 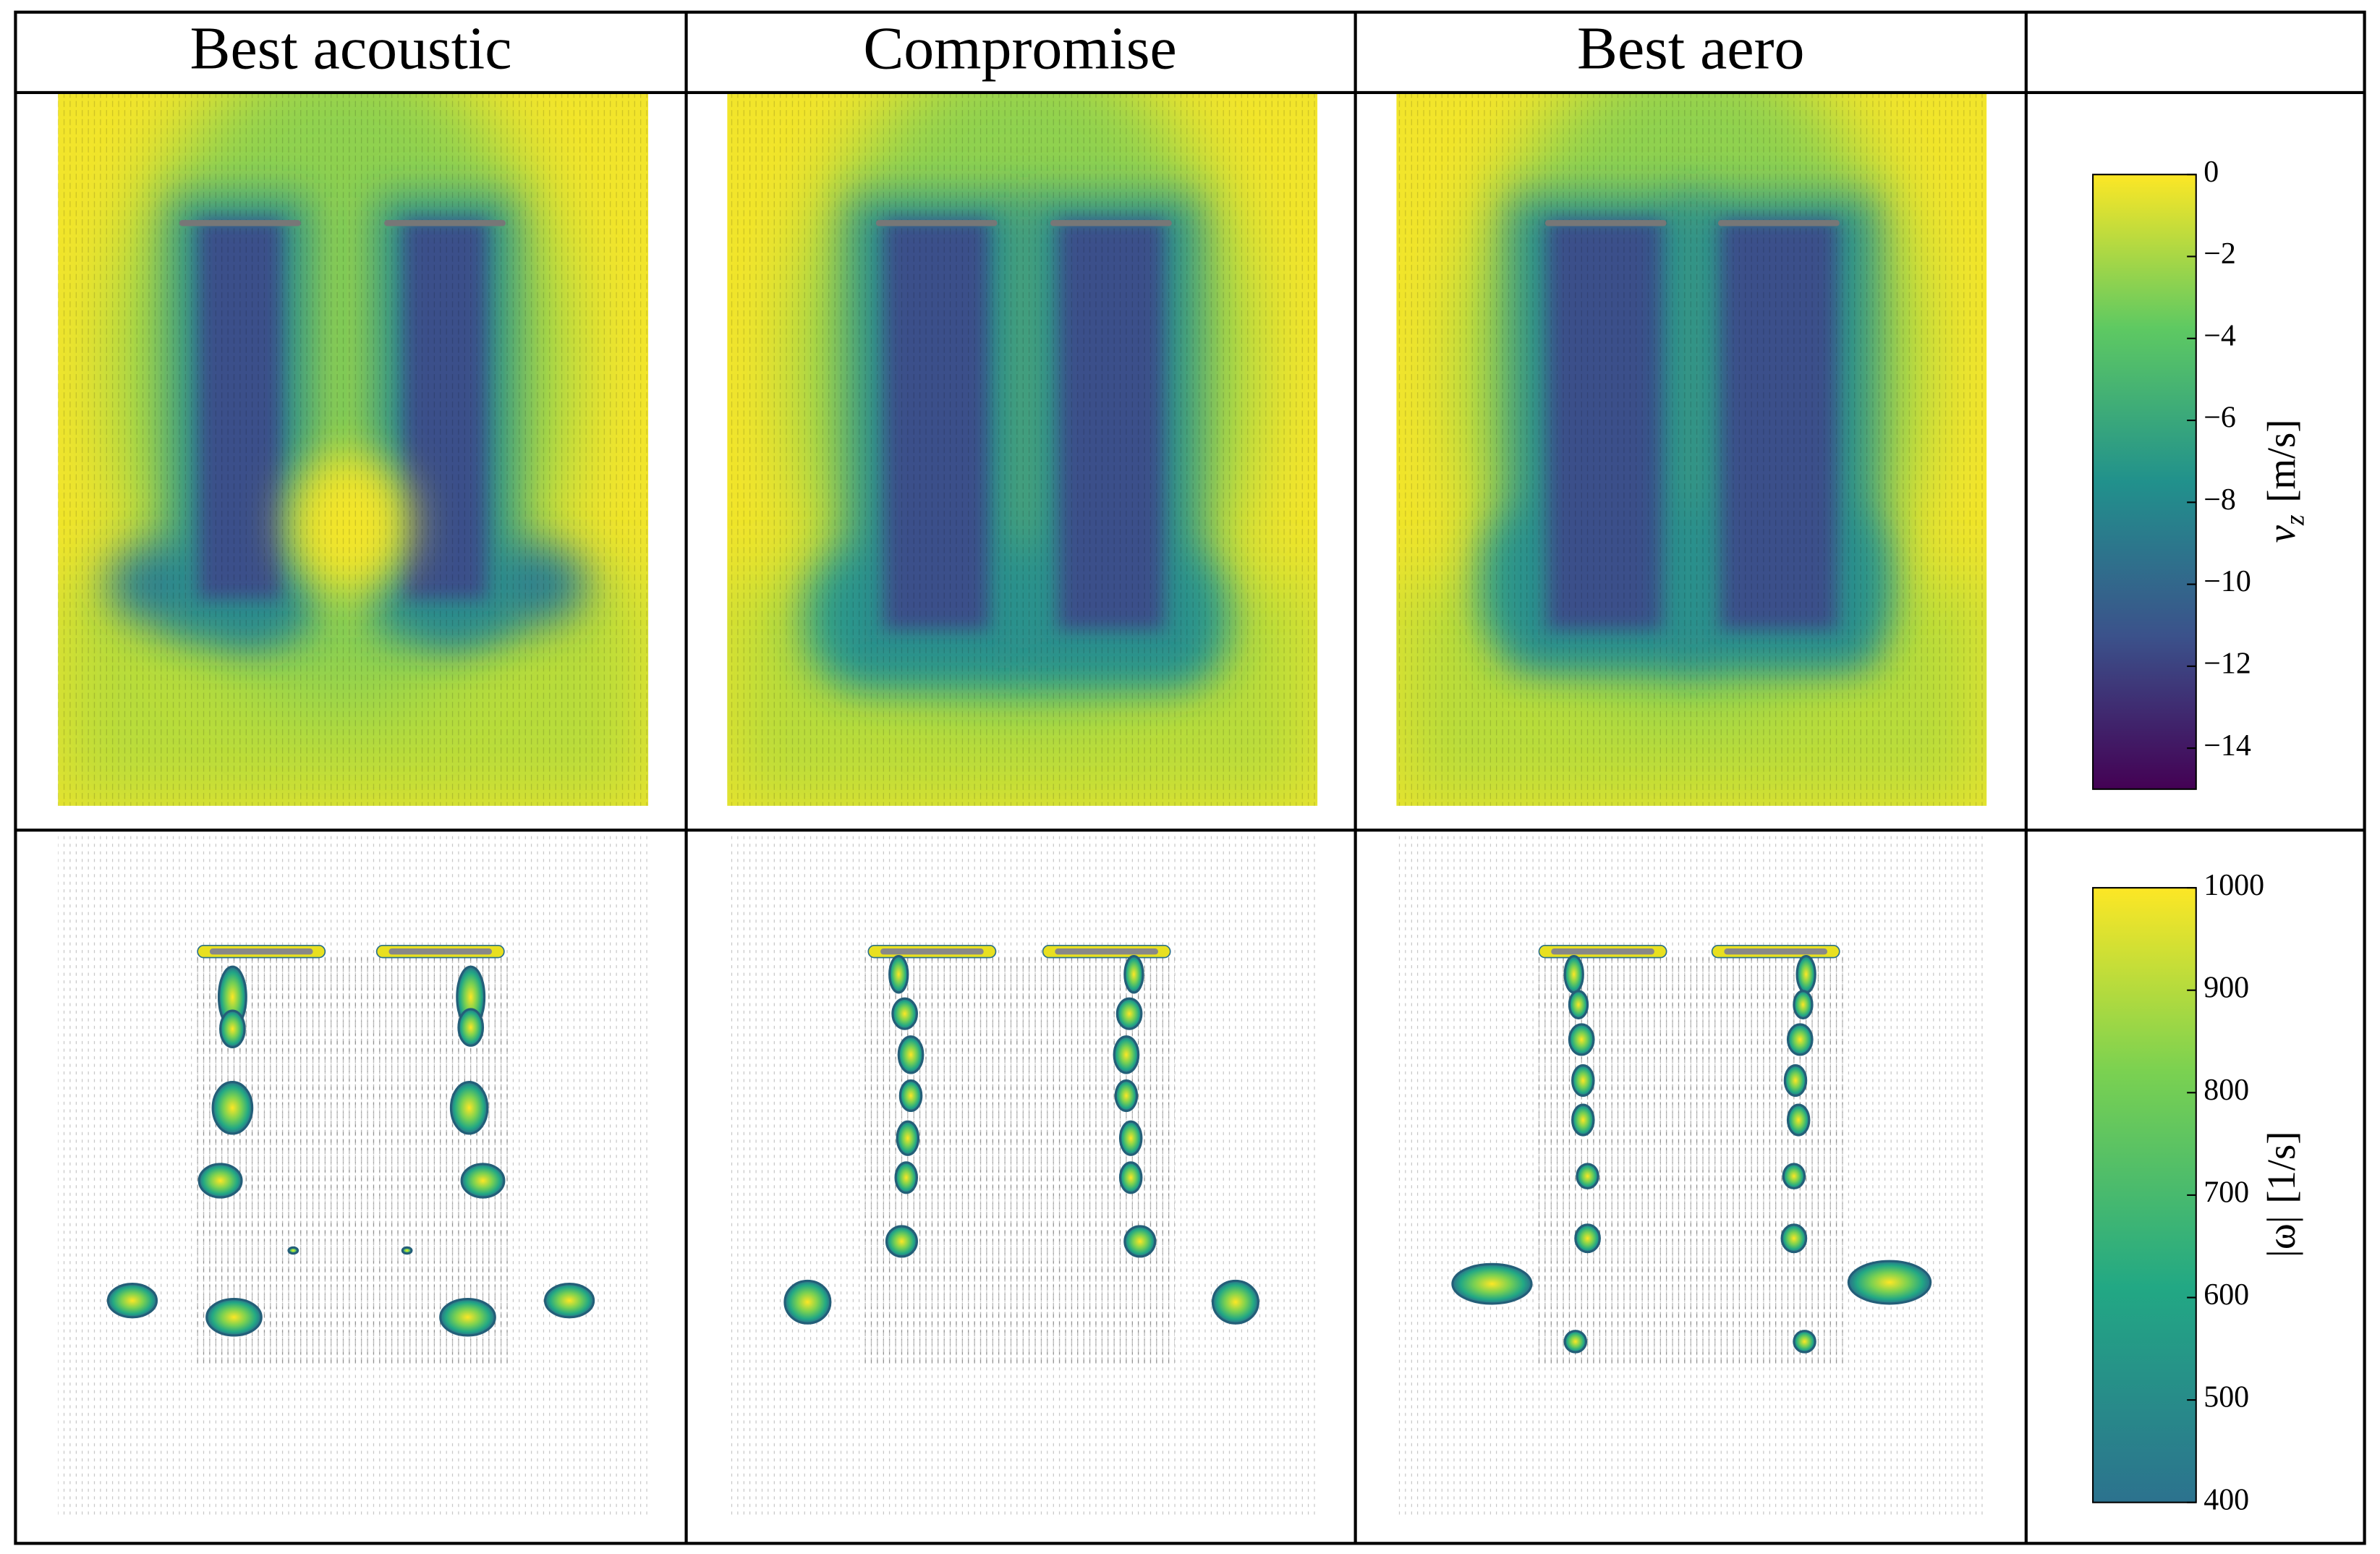 What do you see at coordinates (2226, 1090) in the screenshot?
I see `colorbar-tick-label: 800` at bounding box center [2226, 1090].